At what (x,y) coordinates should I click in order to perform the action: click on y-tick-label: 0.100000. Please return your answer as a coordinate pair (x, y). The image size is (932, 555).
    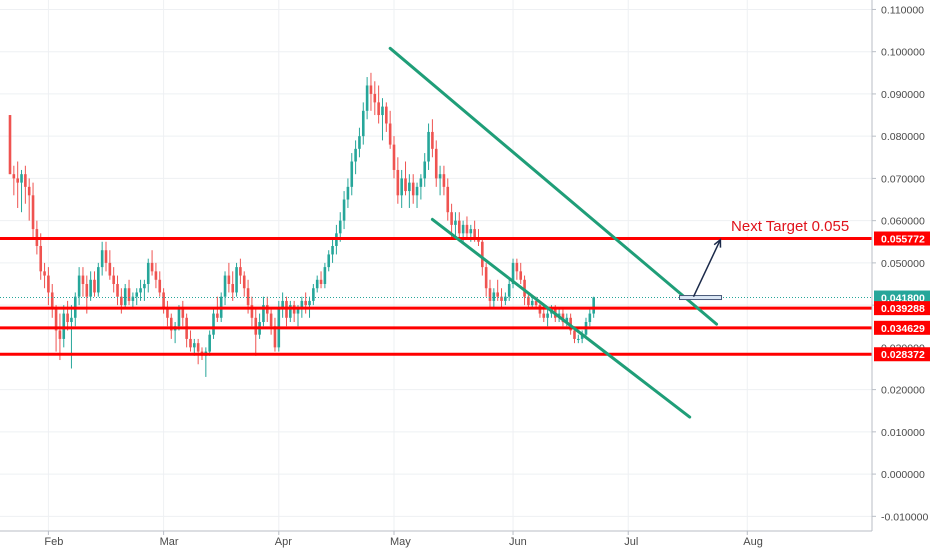
    Looking at the image, I should click on (903, 53).